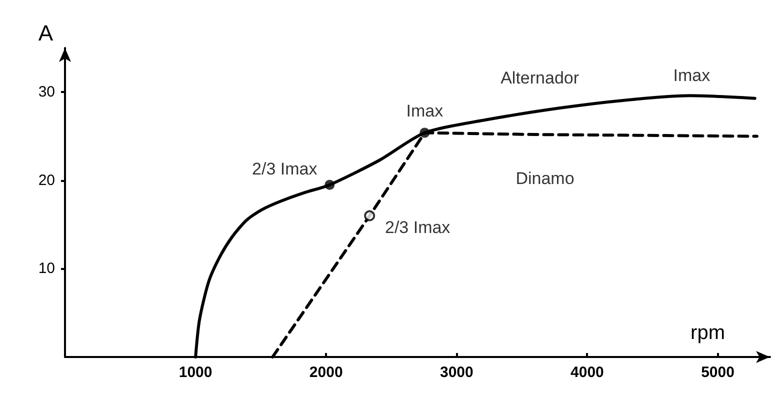 The width and height of the screenshot is (776, 414). Describe the element at coordinates (46, 33) in the screenshot. I see `y-axis-title: A` at that location.